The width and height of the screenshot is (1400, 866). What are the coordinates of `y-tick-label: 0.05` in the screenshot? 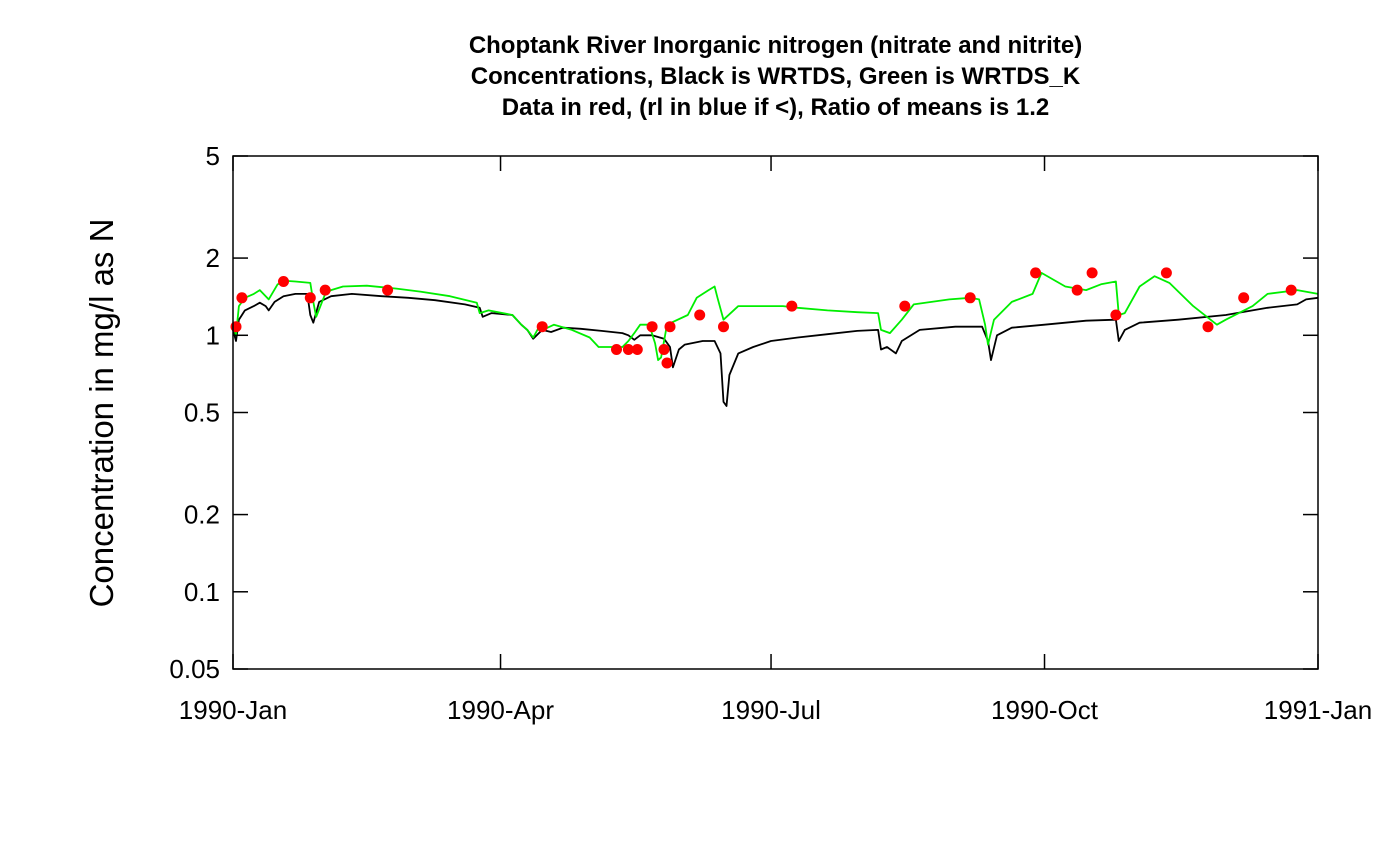 It's located at (194, 669).